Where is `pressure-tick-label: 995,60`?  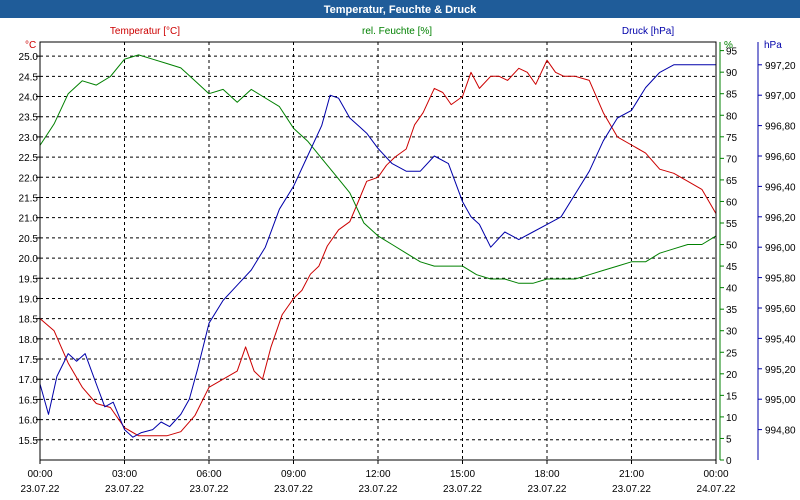
pressure-tick-label: 995,60 is located at coordinates (780, 309).